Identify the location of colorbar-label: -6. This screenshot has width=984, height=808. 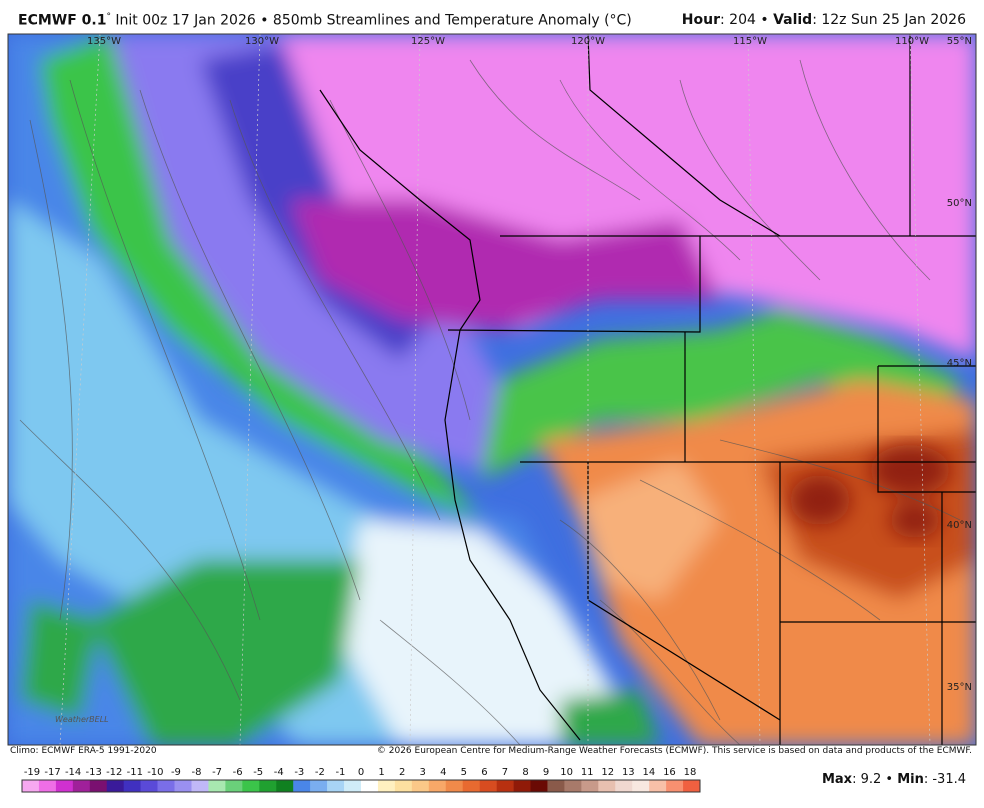
(238, 772).